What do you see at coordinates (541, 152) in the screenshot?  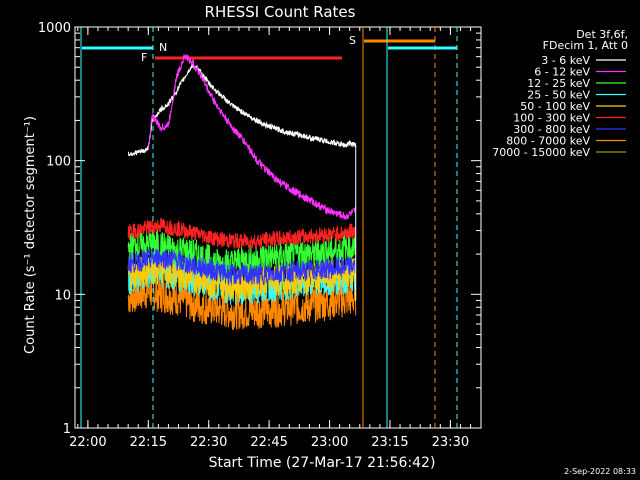 I see `legend-label: 7000 - 15000 keV` at bounding box center [541, 152].